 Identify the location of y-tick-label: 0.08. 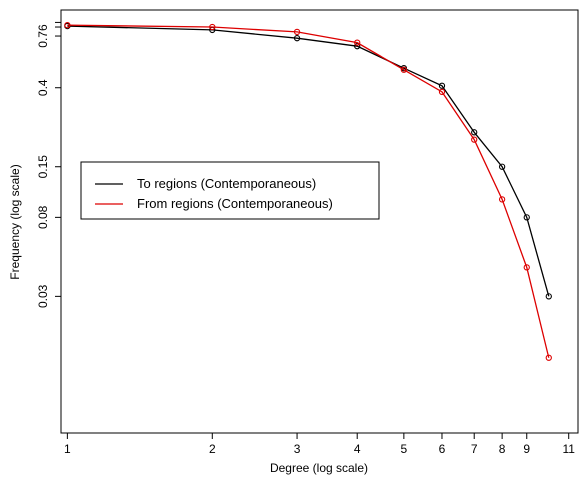
(43, 217).